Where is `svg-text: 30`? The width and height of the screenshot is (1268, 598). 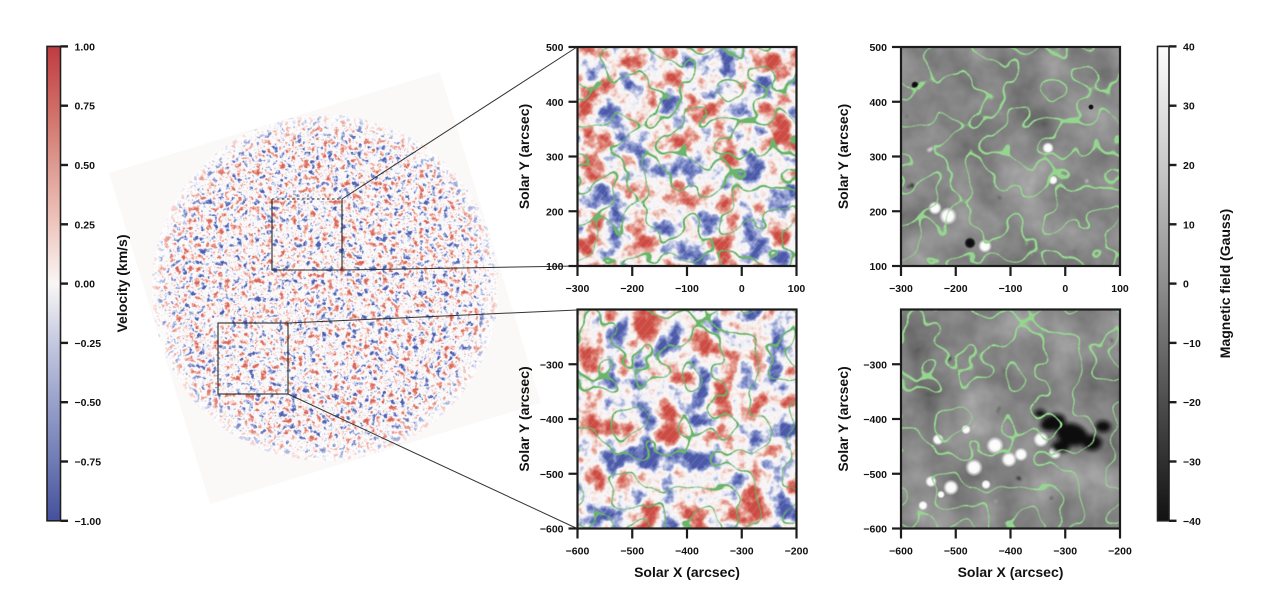
svg-text: 30 is located at coordinates (1189, 107).